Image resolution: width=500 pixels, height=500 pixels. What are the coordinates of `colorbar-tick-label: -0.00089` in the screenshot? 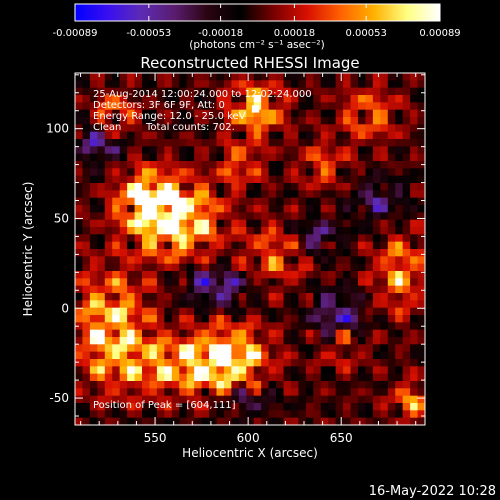 It's located at (75, 33).